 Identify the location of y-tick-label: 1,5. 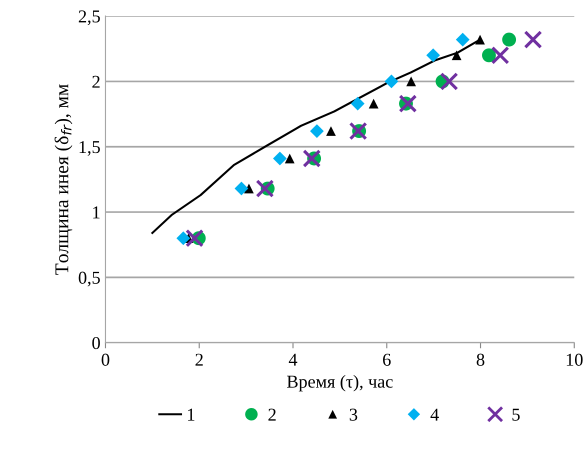
(90, 148).